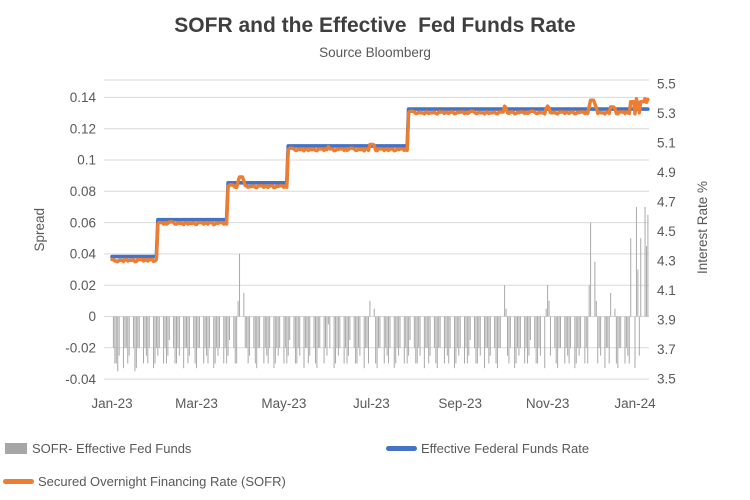 This screenshot has height=500, width=750. What do you see at coordinates (666, 202) in the screenshot?
I see `right-axis-tick: 4.7` at bounding box center [666, 202].